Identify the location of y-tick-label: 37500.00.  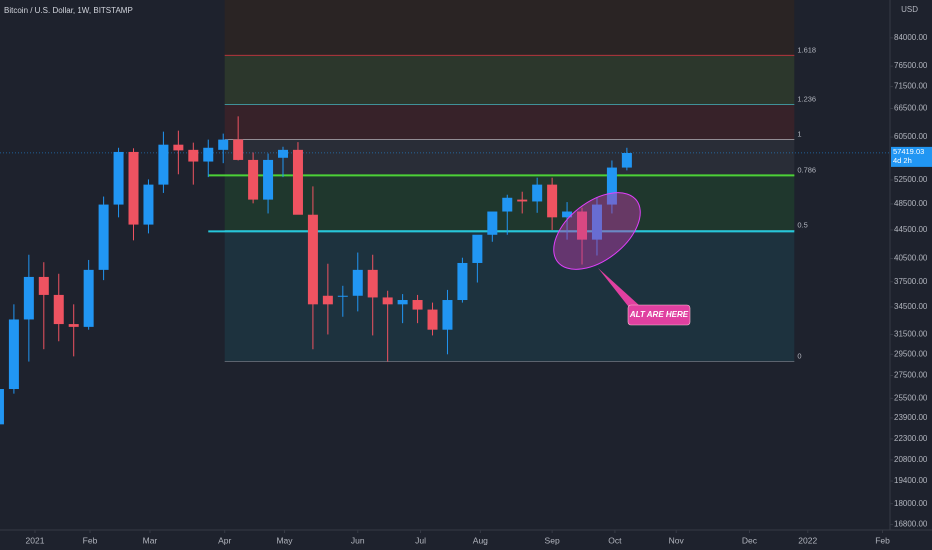
(911, 281).